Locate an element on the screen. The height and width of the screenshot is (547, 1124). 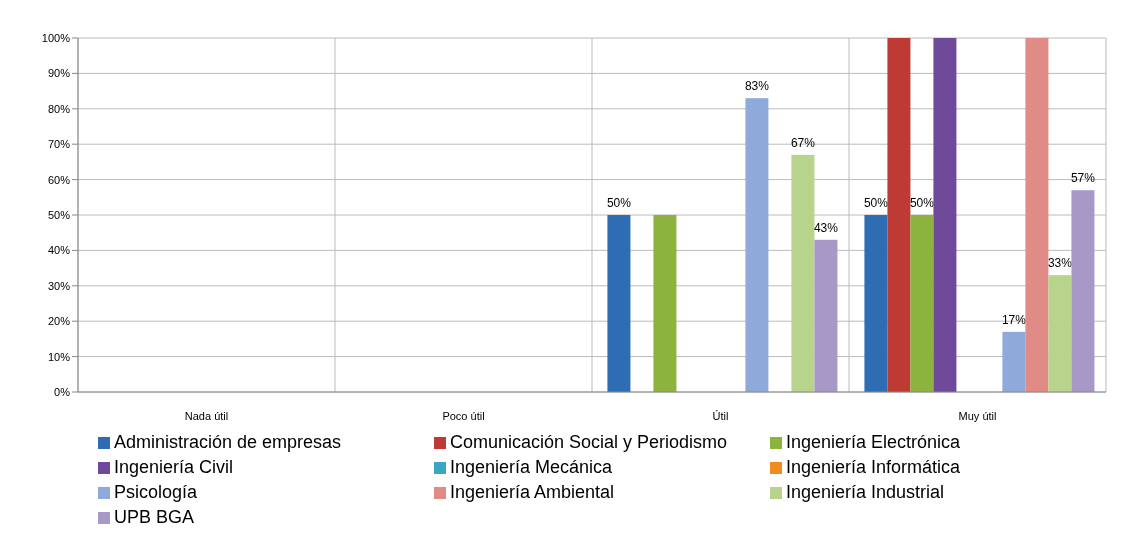
legend-label: Comunicación Social y Periodismo is located at coordinates (589, 442).